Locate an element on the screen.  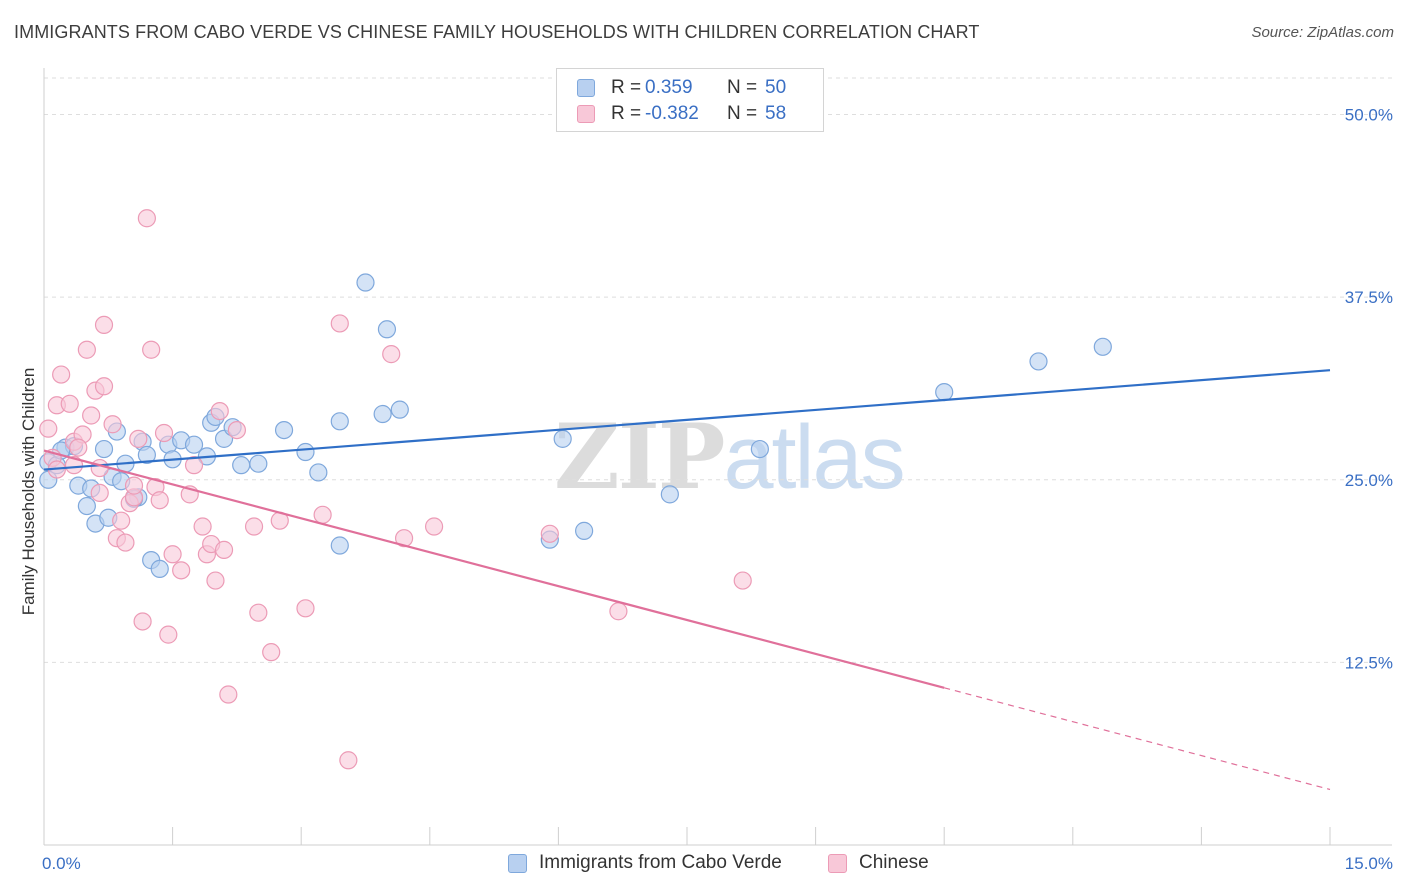
legend-item-chinese: Chinese is located at coordinates (878, 863).